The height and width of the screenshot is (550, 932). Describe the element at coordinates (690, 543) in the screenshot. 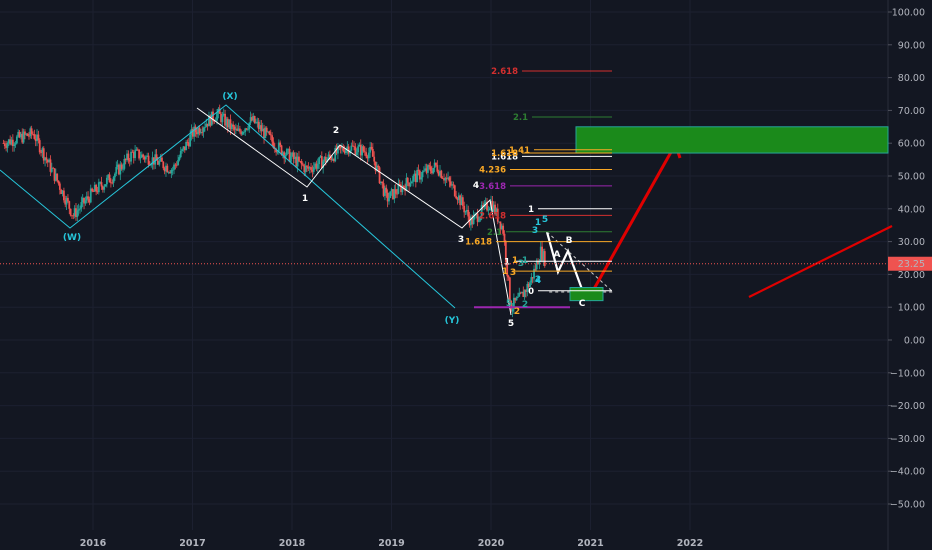

I see `time-tick-label: 2022` at that location.